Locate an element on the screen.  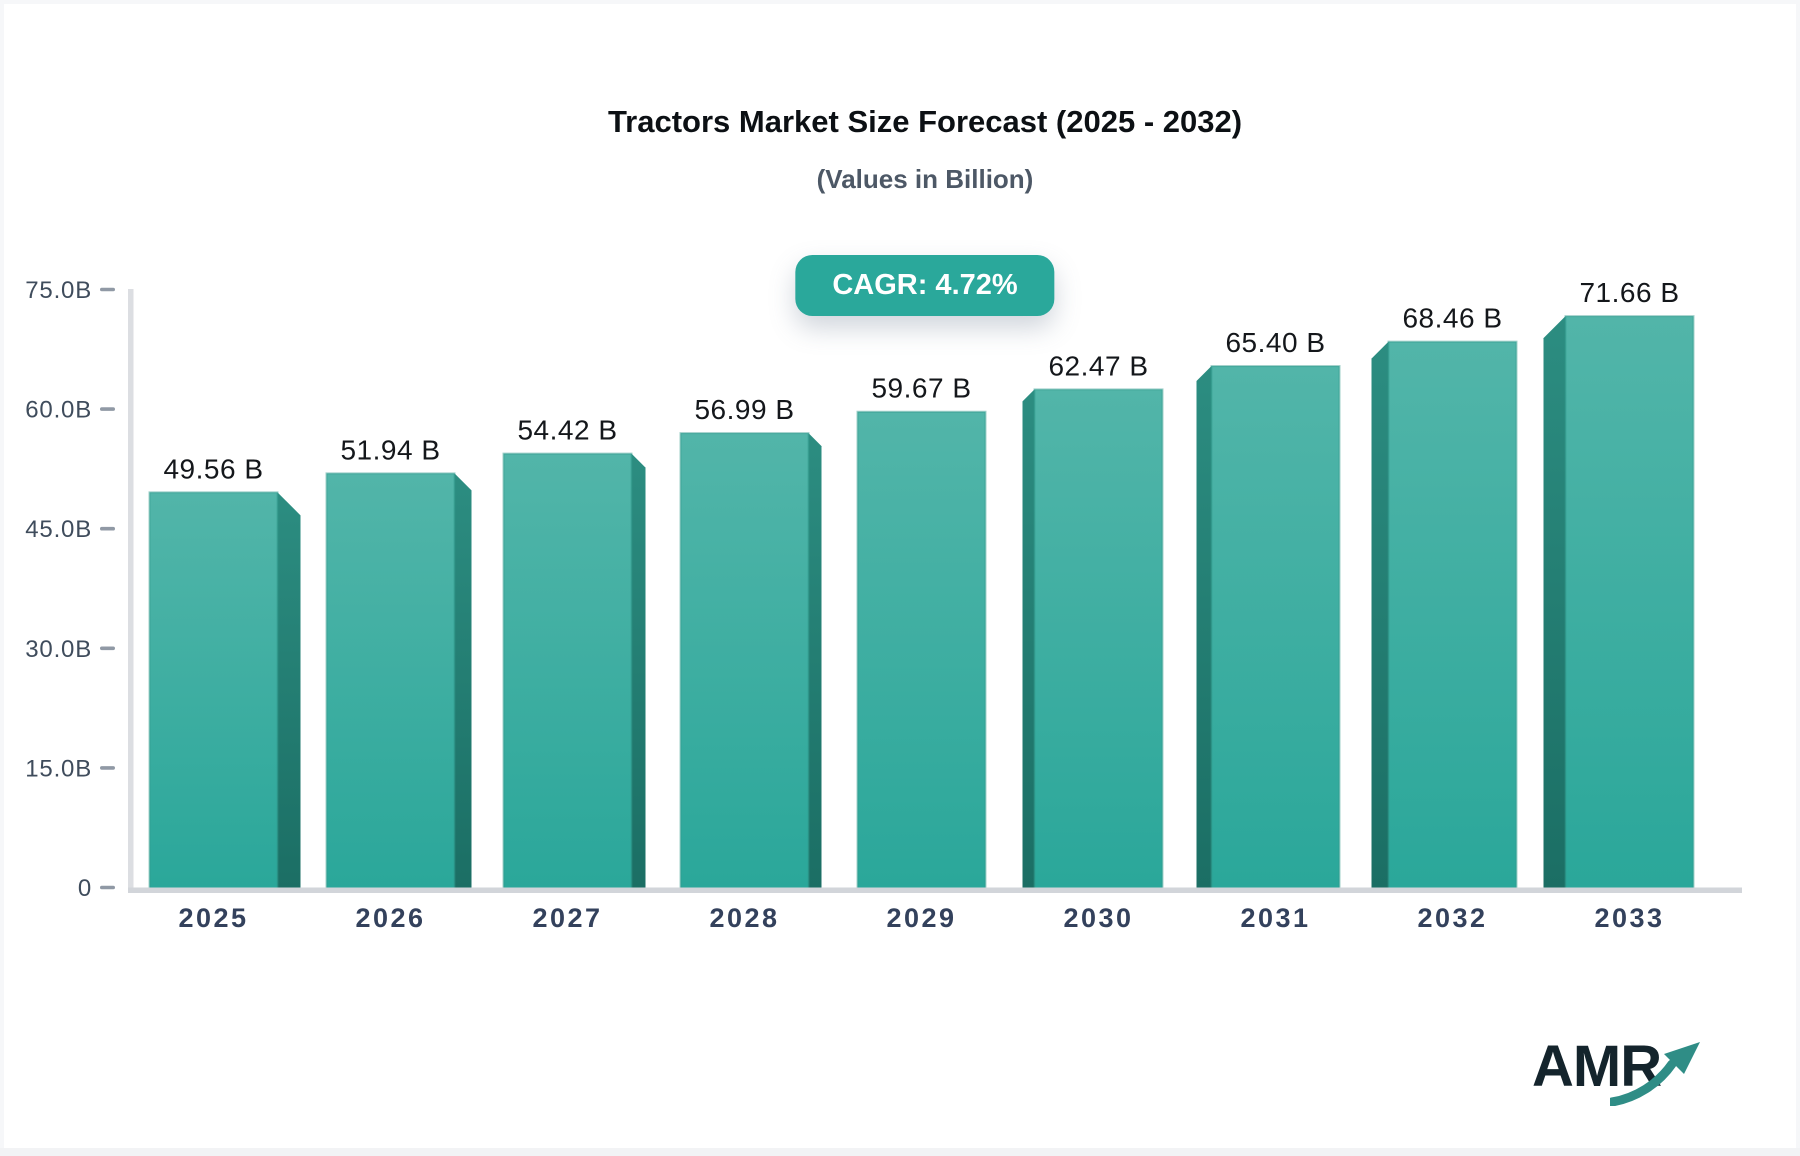
bar-group-2029: 59.67 B is located at coordinates (921, 632).